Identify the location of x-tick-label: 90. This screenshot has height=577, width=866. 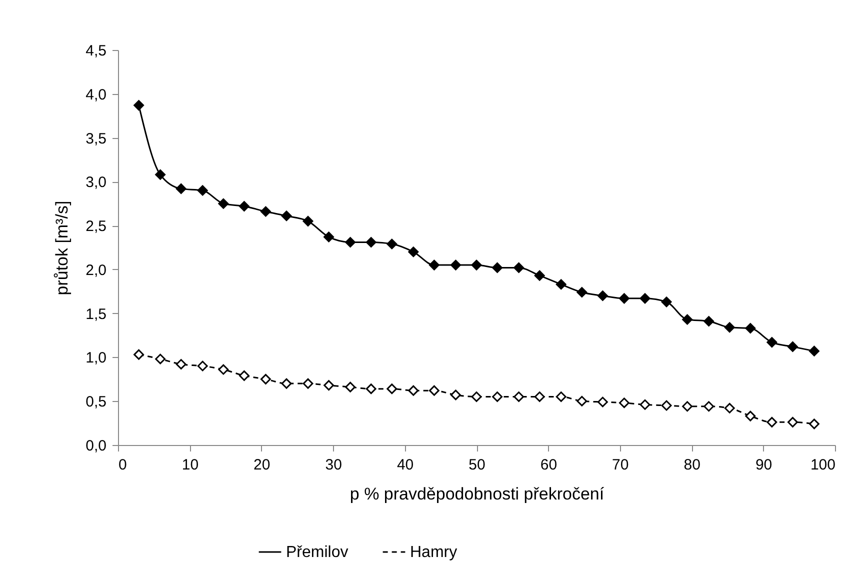
(763, 465).